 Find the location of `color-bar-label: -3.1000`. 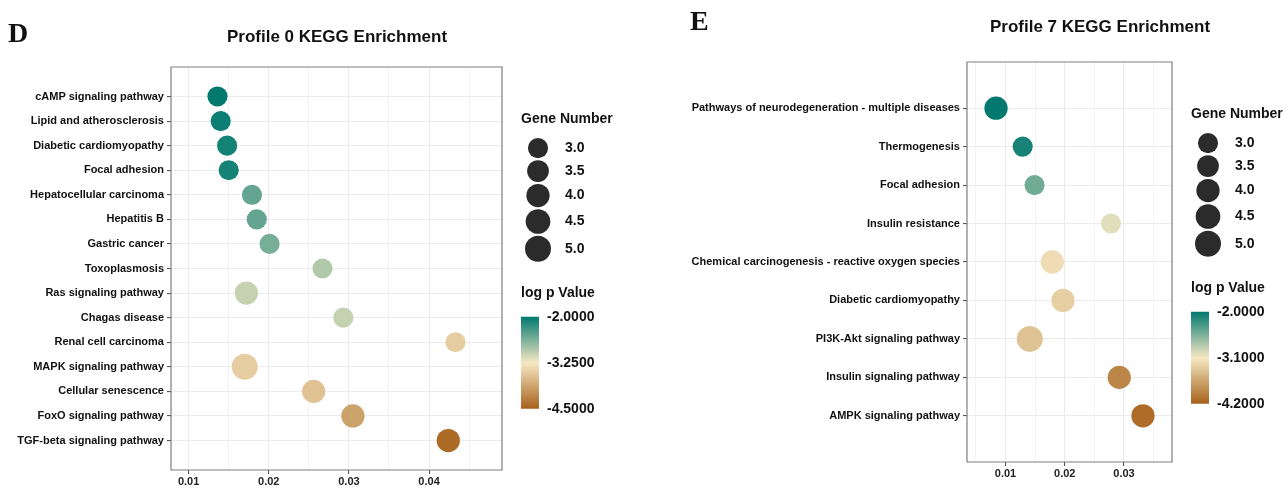

color-bar-label: -3.1000 is located at coordinates (1241, 356).